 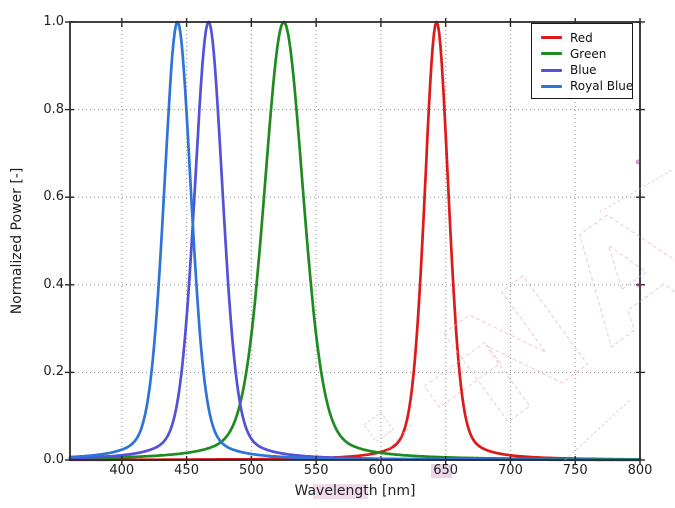 I want to click on legend-item-red: Red, so click(x=586, y=37).